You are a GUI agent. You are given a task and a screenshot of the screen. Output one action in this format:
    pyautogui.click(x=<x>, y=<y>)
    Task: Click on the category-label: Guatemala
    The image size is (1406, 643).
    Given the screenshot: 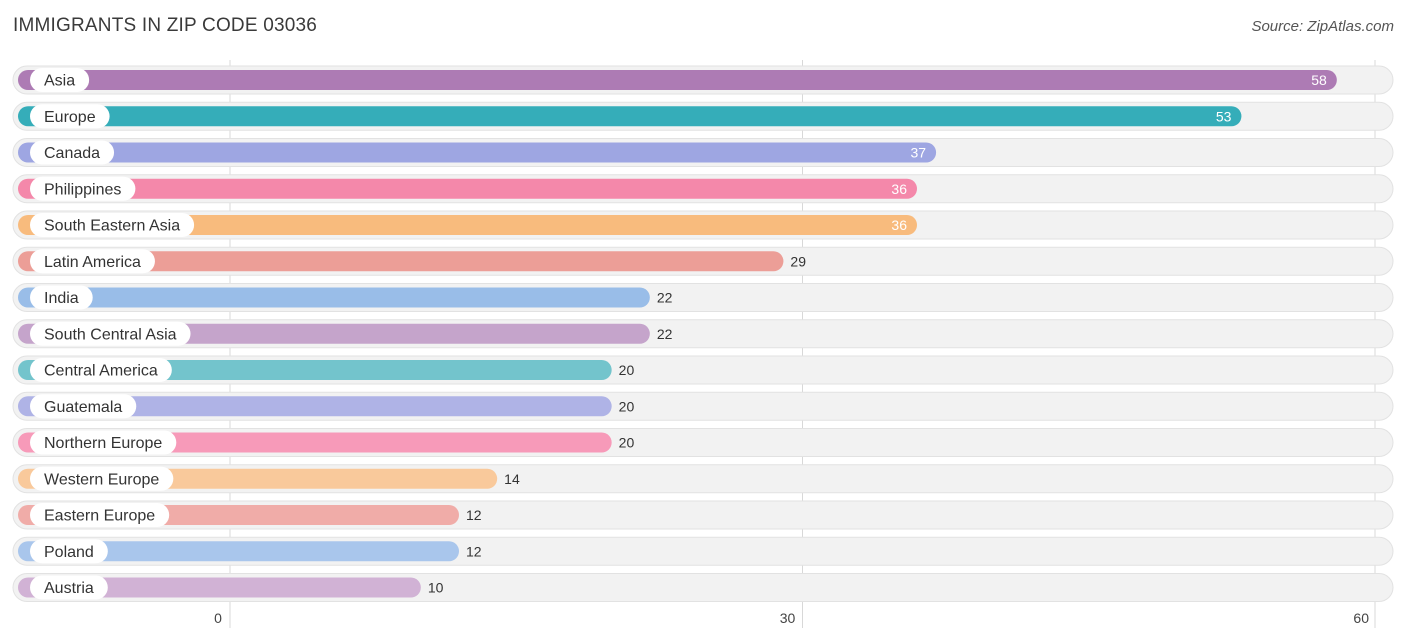 What is the action you would take?
    pyautogui.click(x=83, y=407)
    